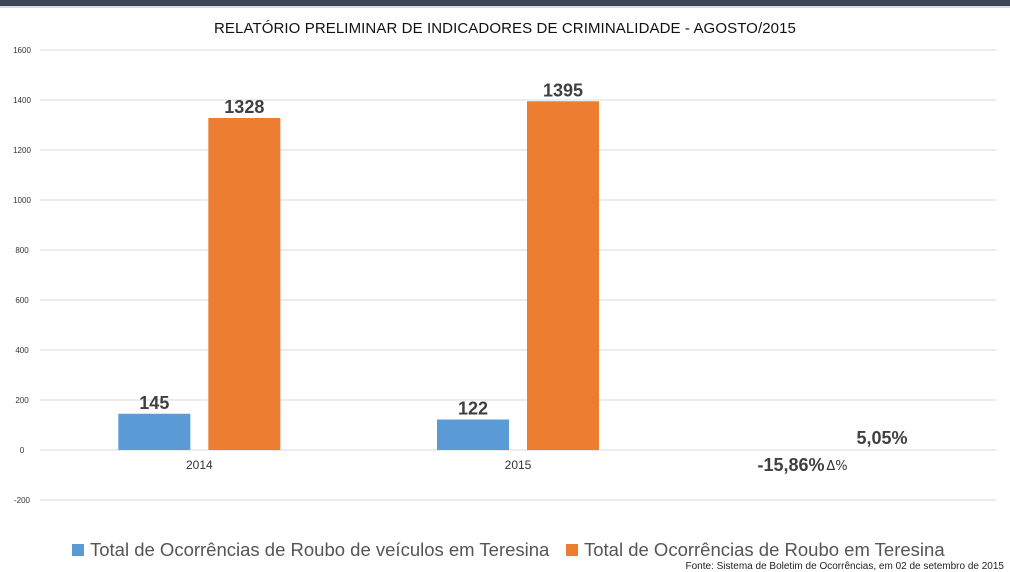 The image size is (1010, 572). I want to click on data-label: 145, so click(154, 403).